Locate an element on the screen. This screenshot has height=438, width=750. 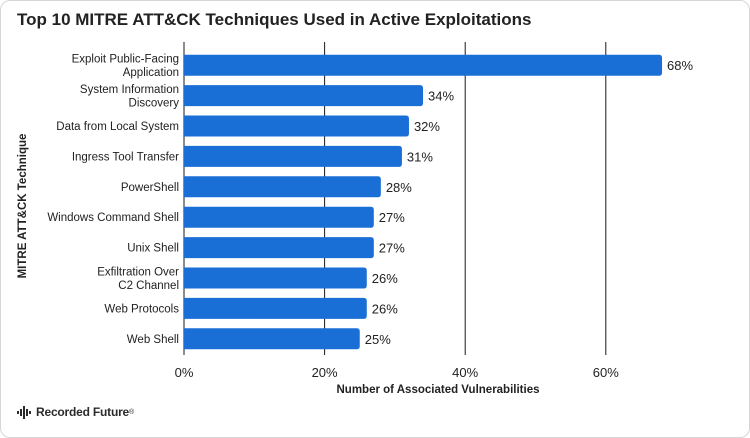
y-category-label: Unix Shell is located at coordinates (153, 249).